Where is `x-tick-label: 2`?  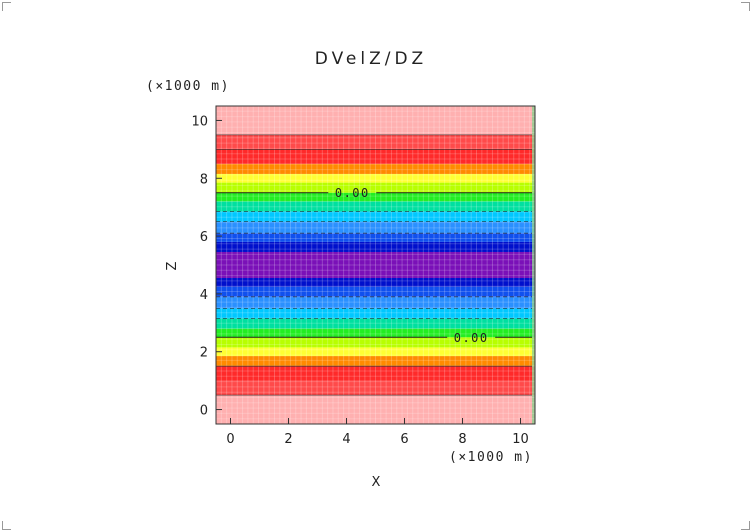
x-tick-label: 2 is located at coordinates (288, 439).